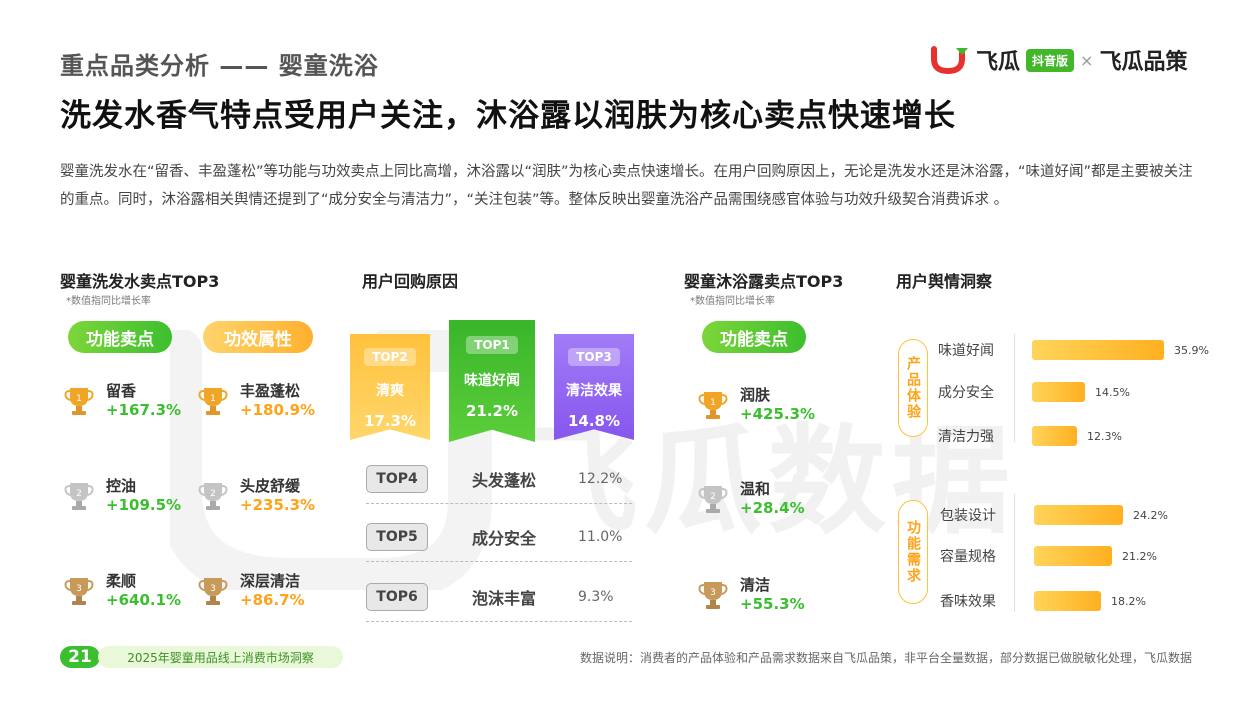  Describe the element at coordinates (966, 351) in the screenshot. I see `sentiment-label: 味道好闻` at that location.